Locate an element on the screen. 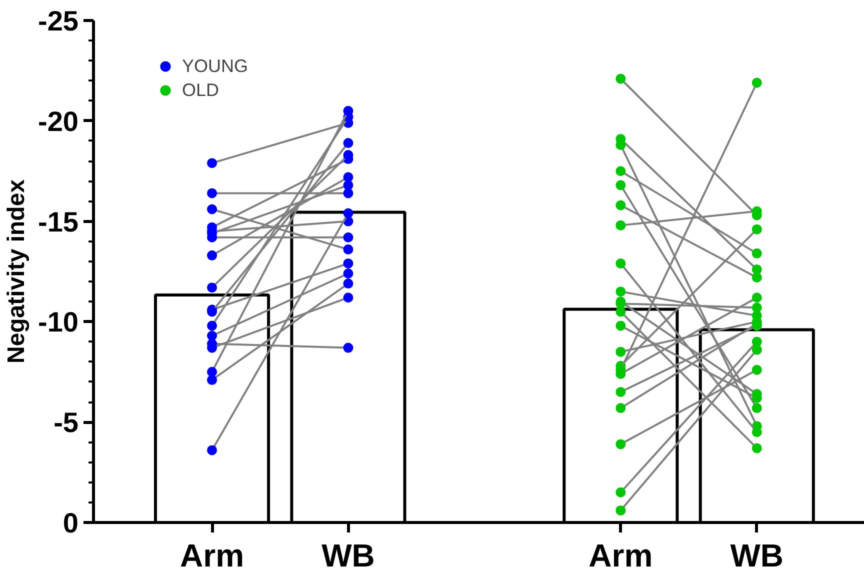 The image size is (864, 576). legend-label: OLD is located at coordinates (201, 90).